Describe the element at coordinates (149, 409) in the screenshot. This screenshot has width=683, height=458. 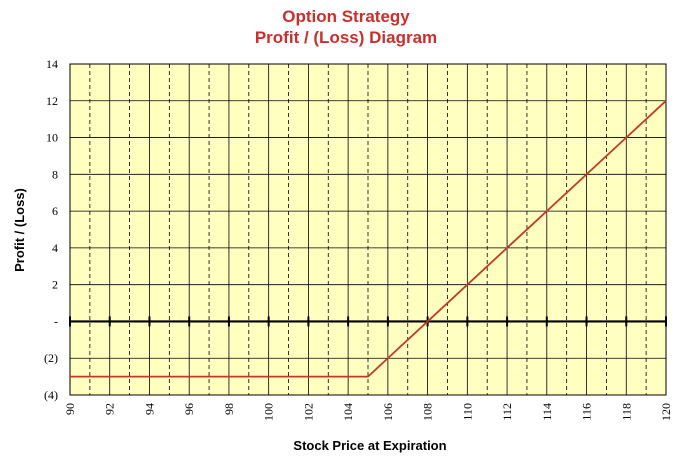
I see `x-tick-label: 94` at that location.